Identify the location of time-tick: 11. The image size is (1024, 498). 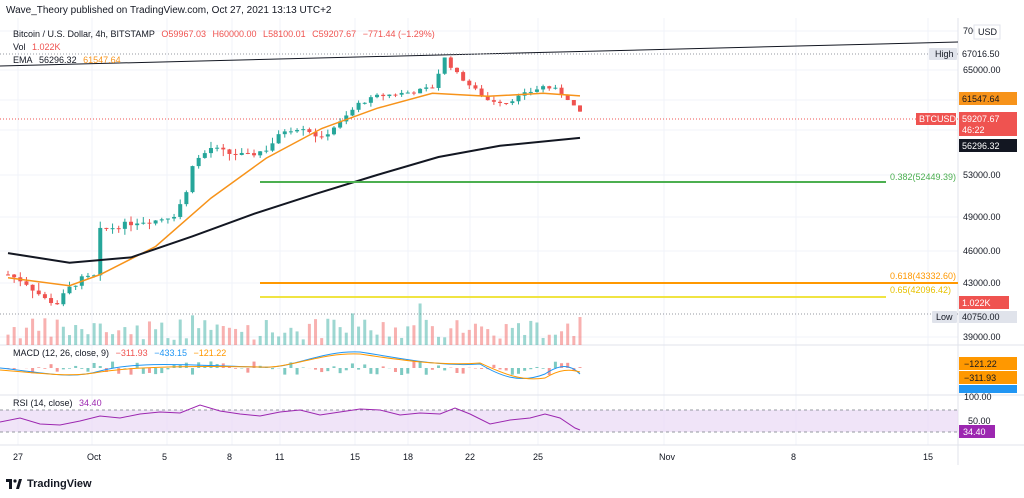
(279, 457).